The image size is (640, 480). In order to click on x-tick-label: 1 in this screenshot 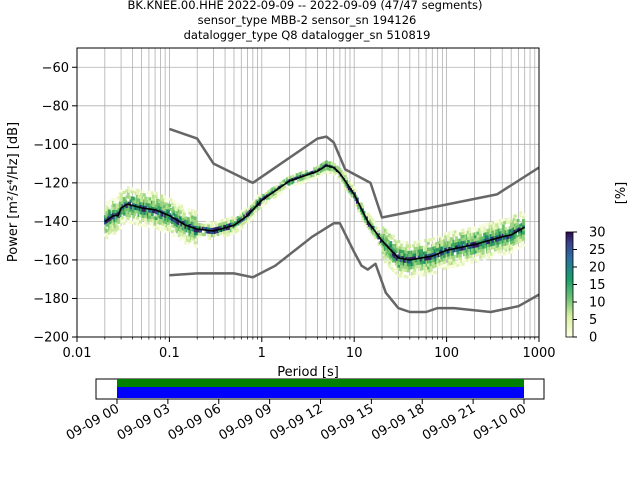, I will do `click(262, 353)`.